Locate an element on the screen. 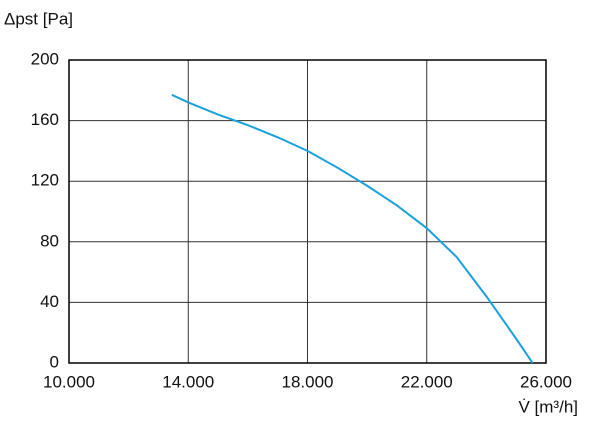  x-axis-label: V̇ [m³/h] is located at coordinates (548, 406).